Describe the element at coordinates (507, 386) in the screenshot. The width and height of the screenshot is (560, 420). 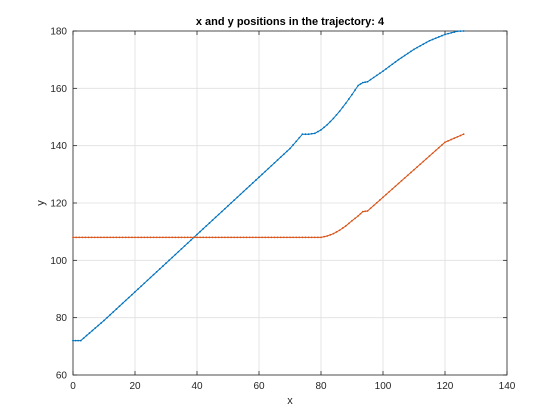
I see `x-tick-label: 140` at that location.